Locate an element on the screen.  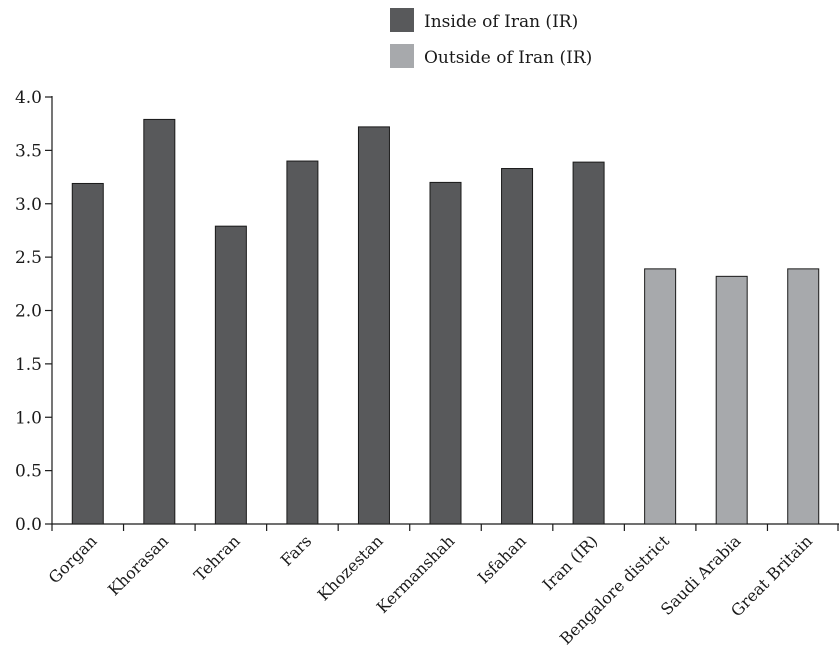
bar-kermanshah is located at coordinates (445, 353).